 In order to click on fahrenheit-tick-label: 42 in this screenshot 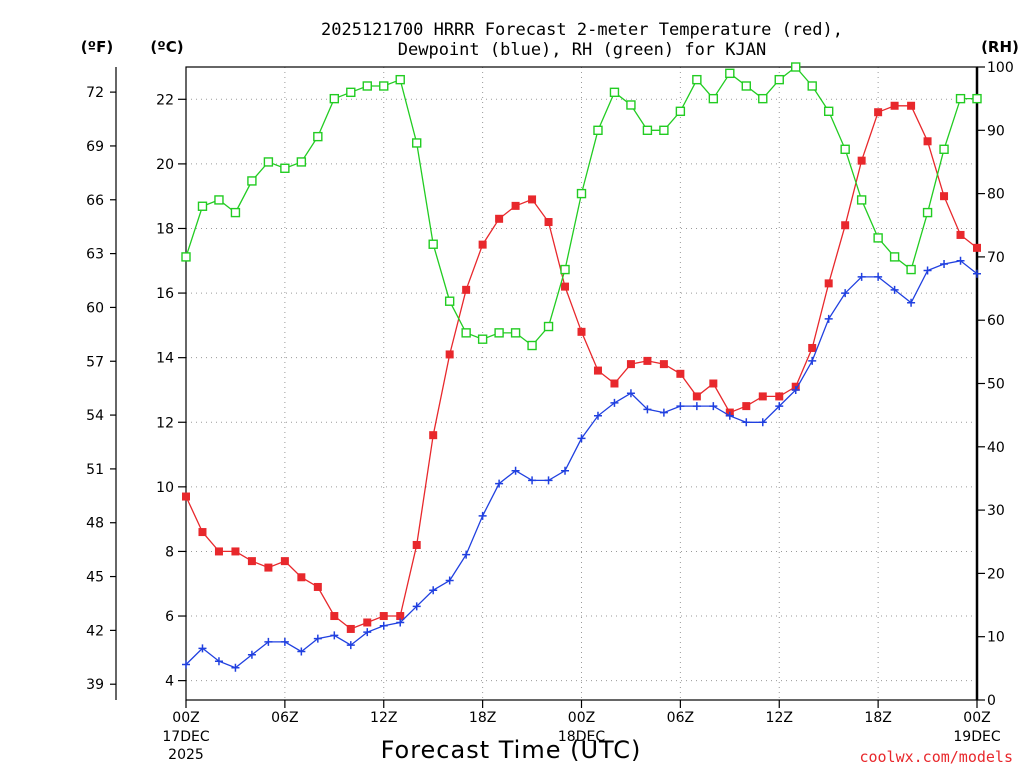, I will do `click(95, 631)`.